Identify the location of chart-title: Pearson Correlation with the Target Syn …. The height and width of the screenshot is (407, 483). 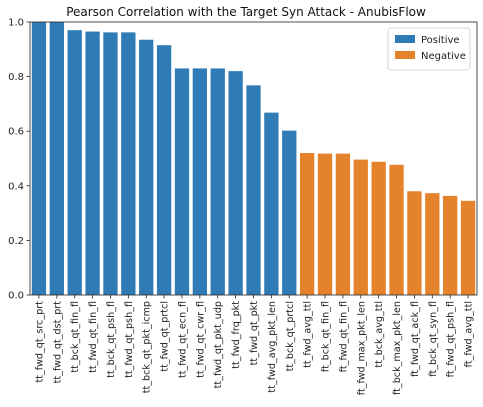
(246, 12).